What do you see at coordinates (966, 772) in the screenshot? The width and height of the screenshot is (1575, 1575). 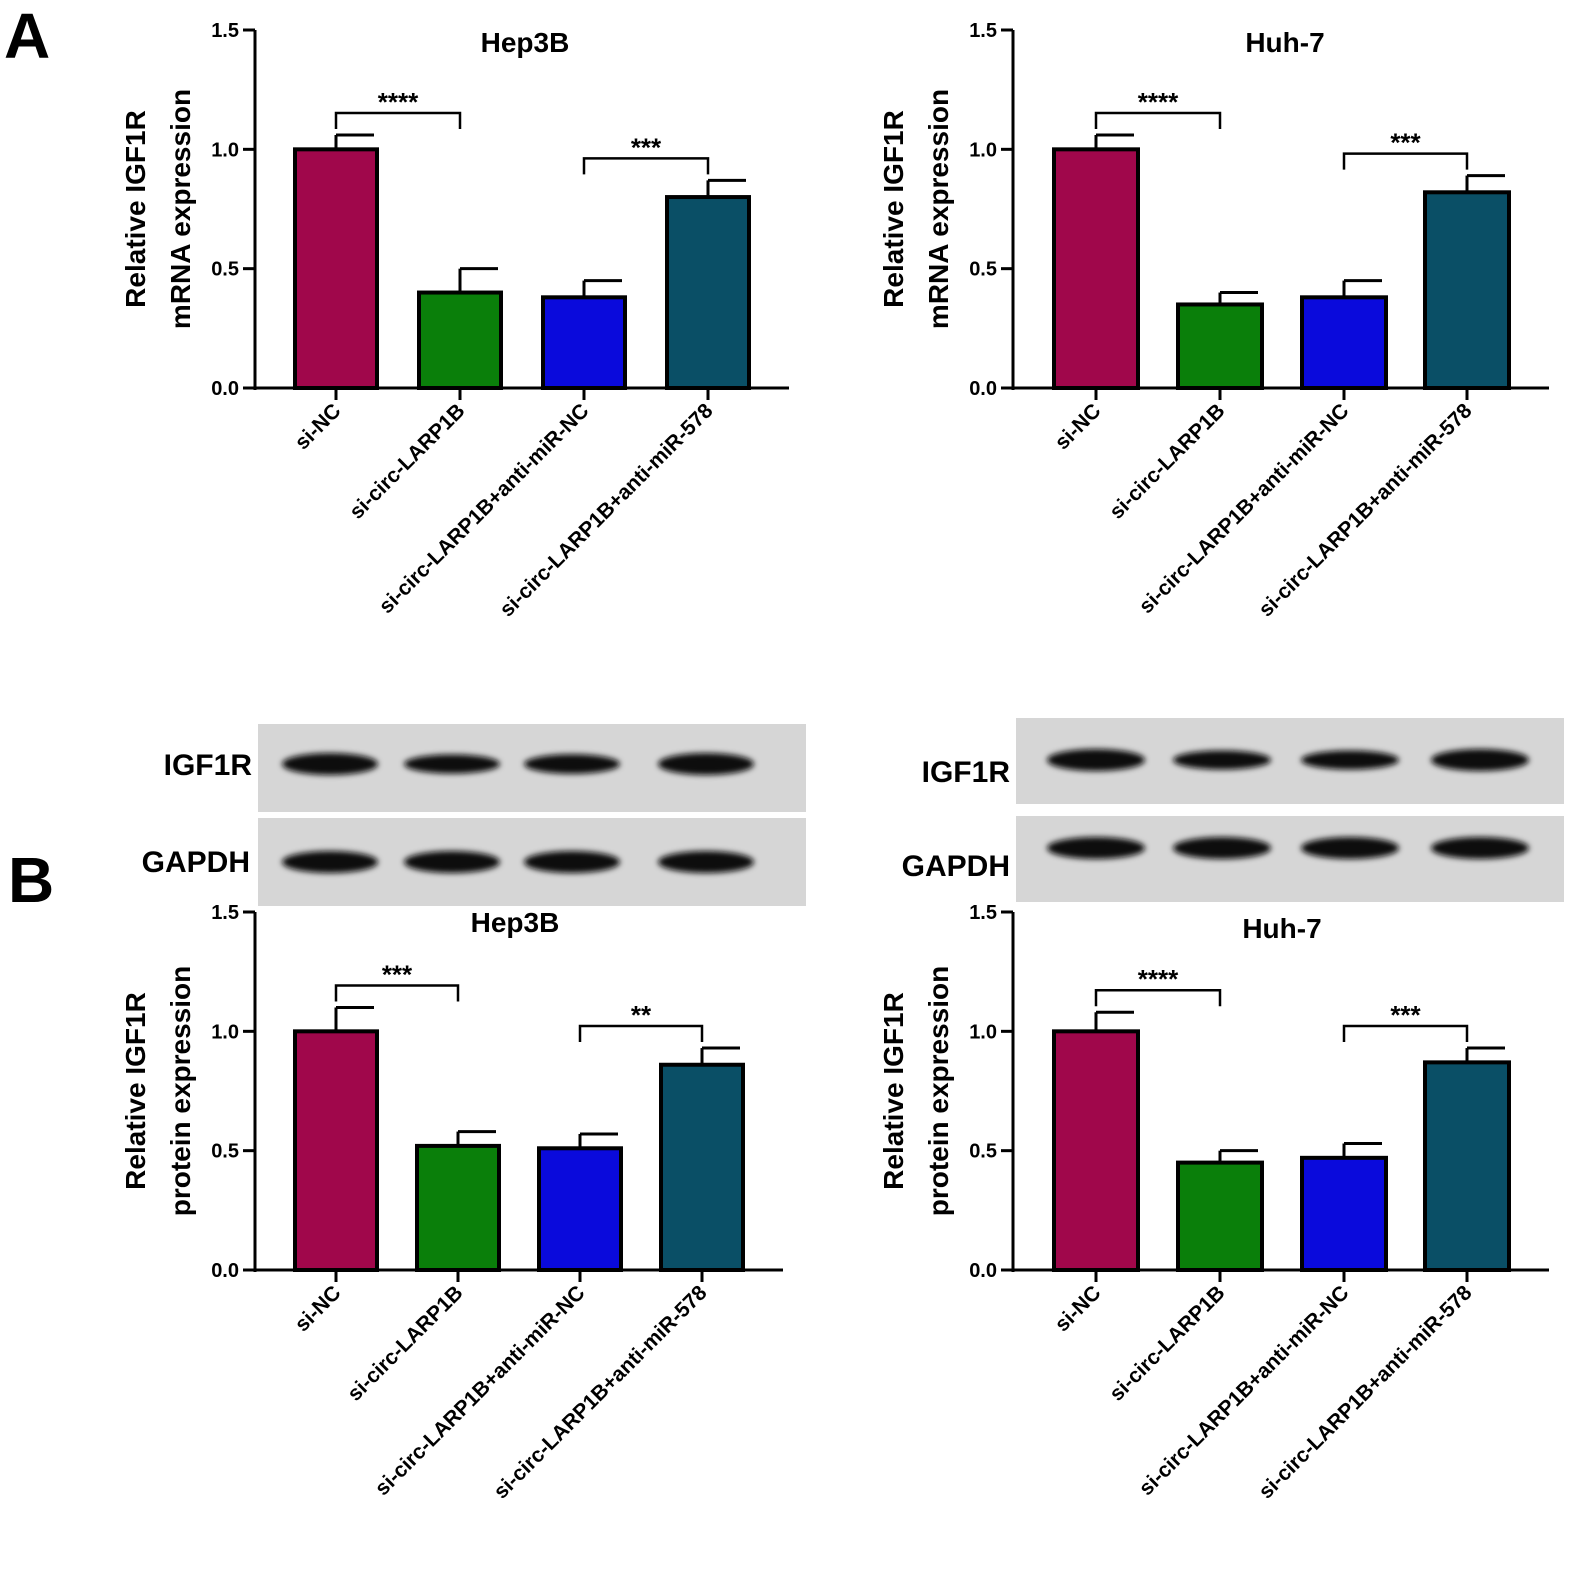 I see `blot-label: IGF1R` at bounding box center [966, 772].